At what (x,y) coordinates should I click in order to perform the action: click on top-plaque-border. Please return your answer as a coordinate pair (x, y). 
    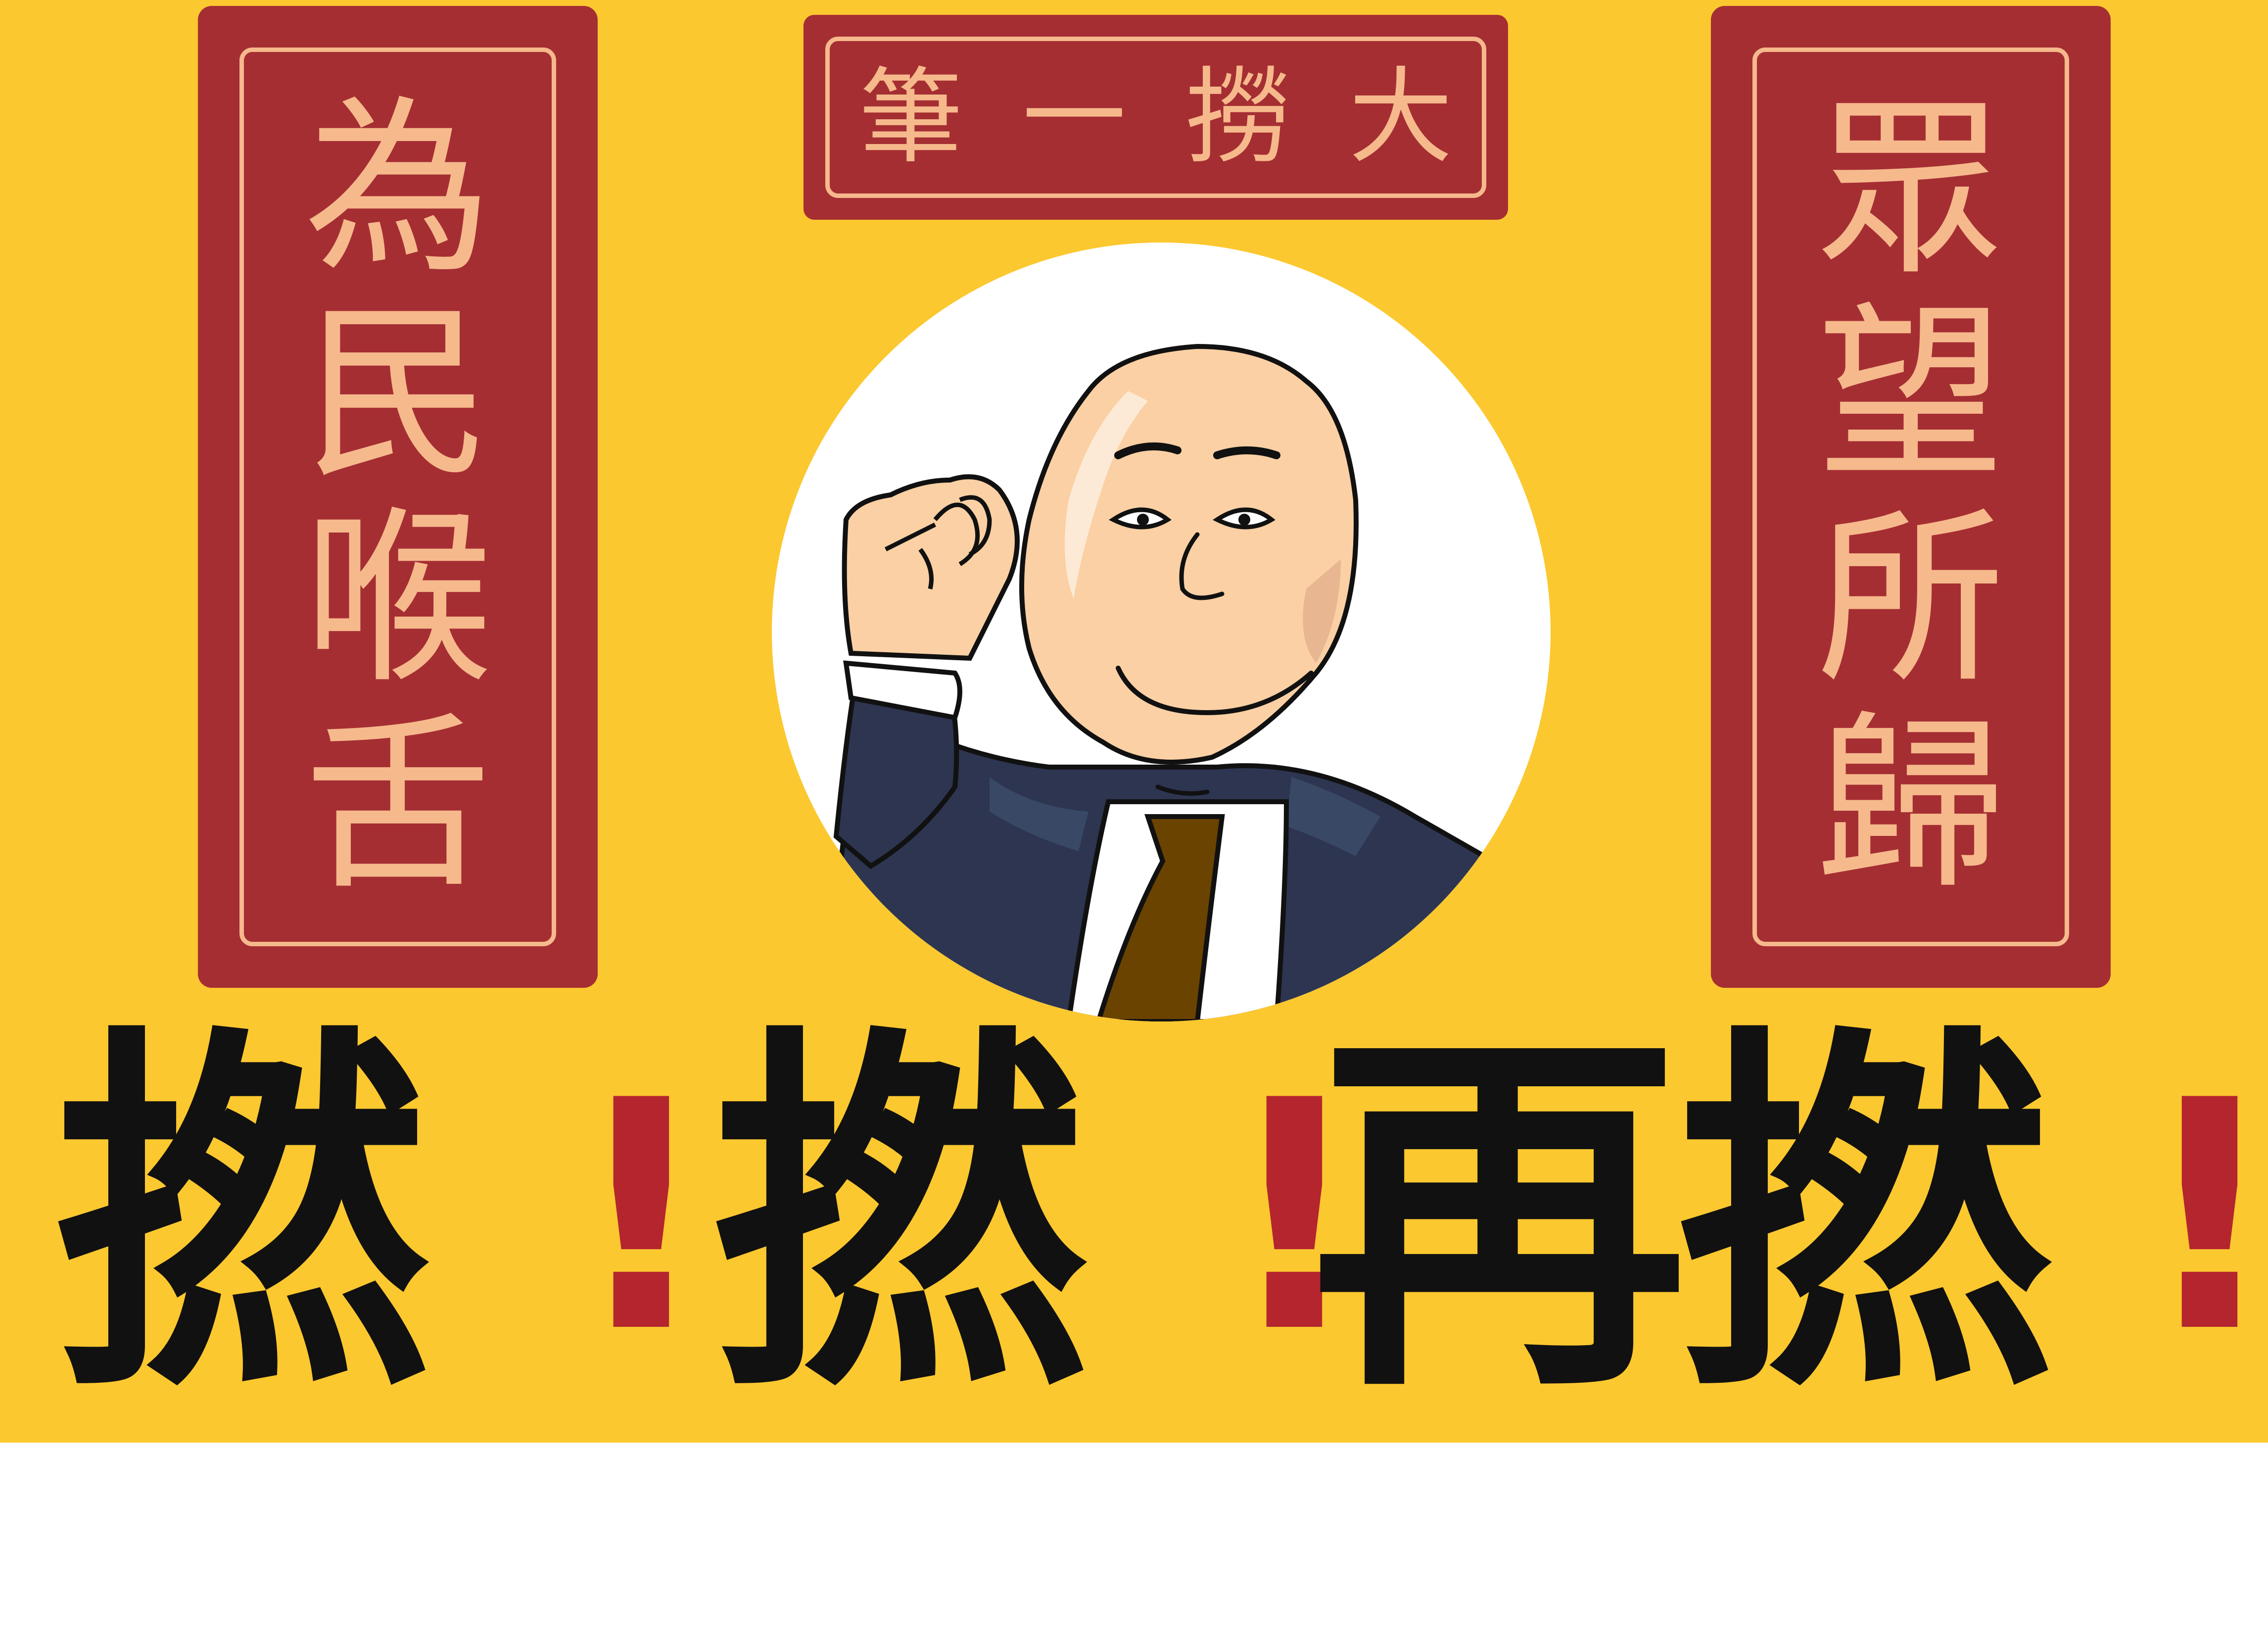
    Looking at the image, I should click on (1155, 117).